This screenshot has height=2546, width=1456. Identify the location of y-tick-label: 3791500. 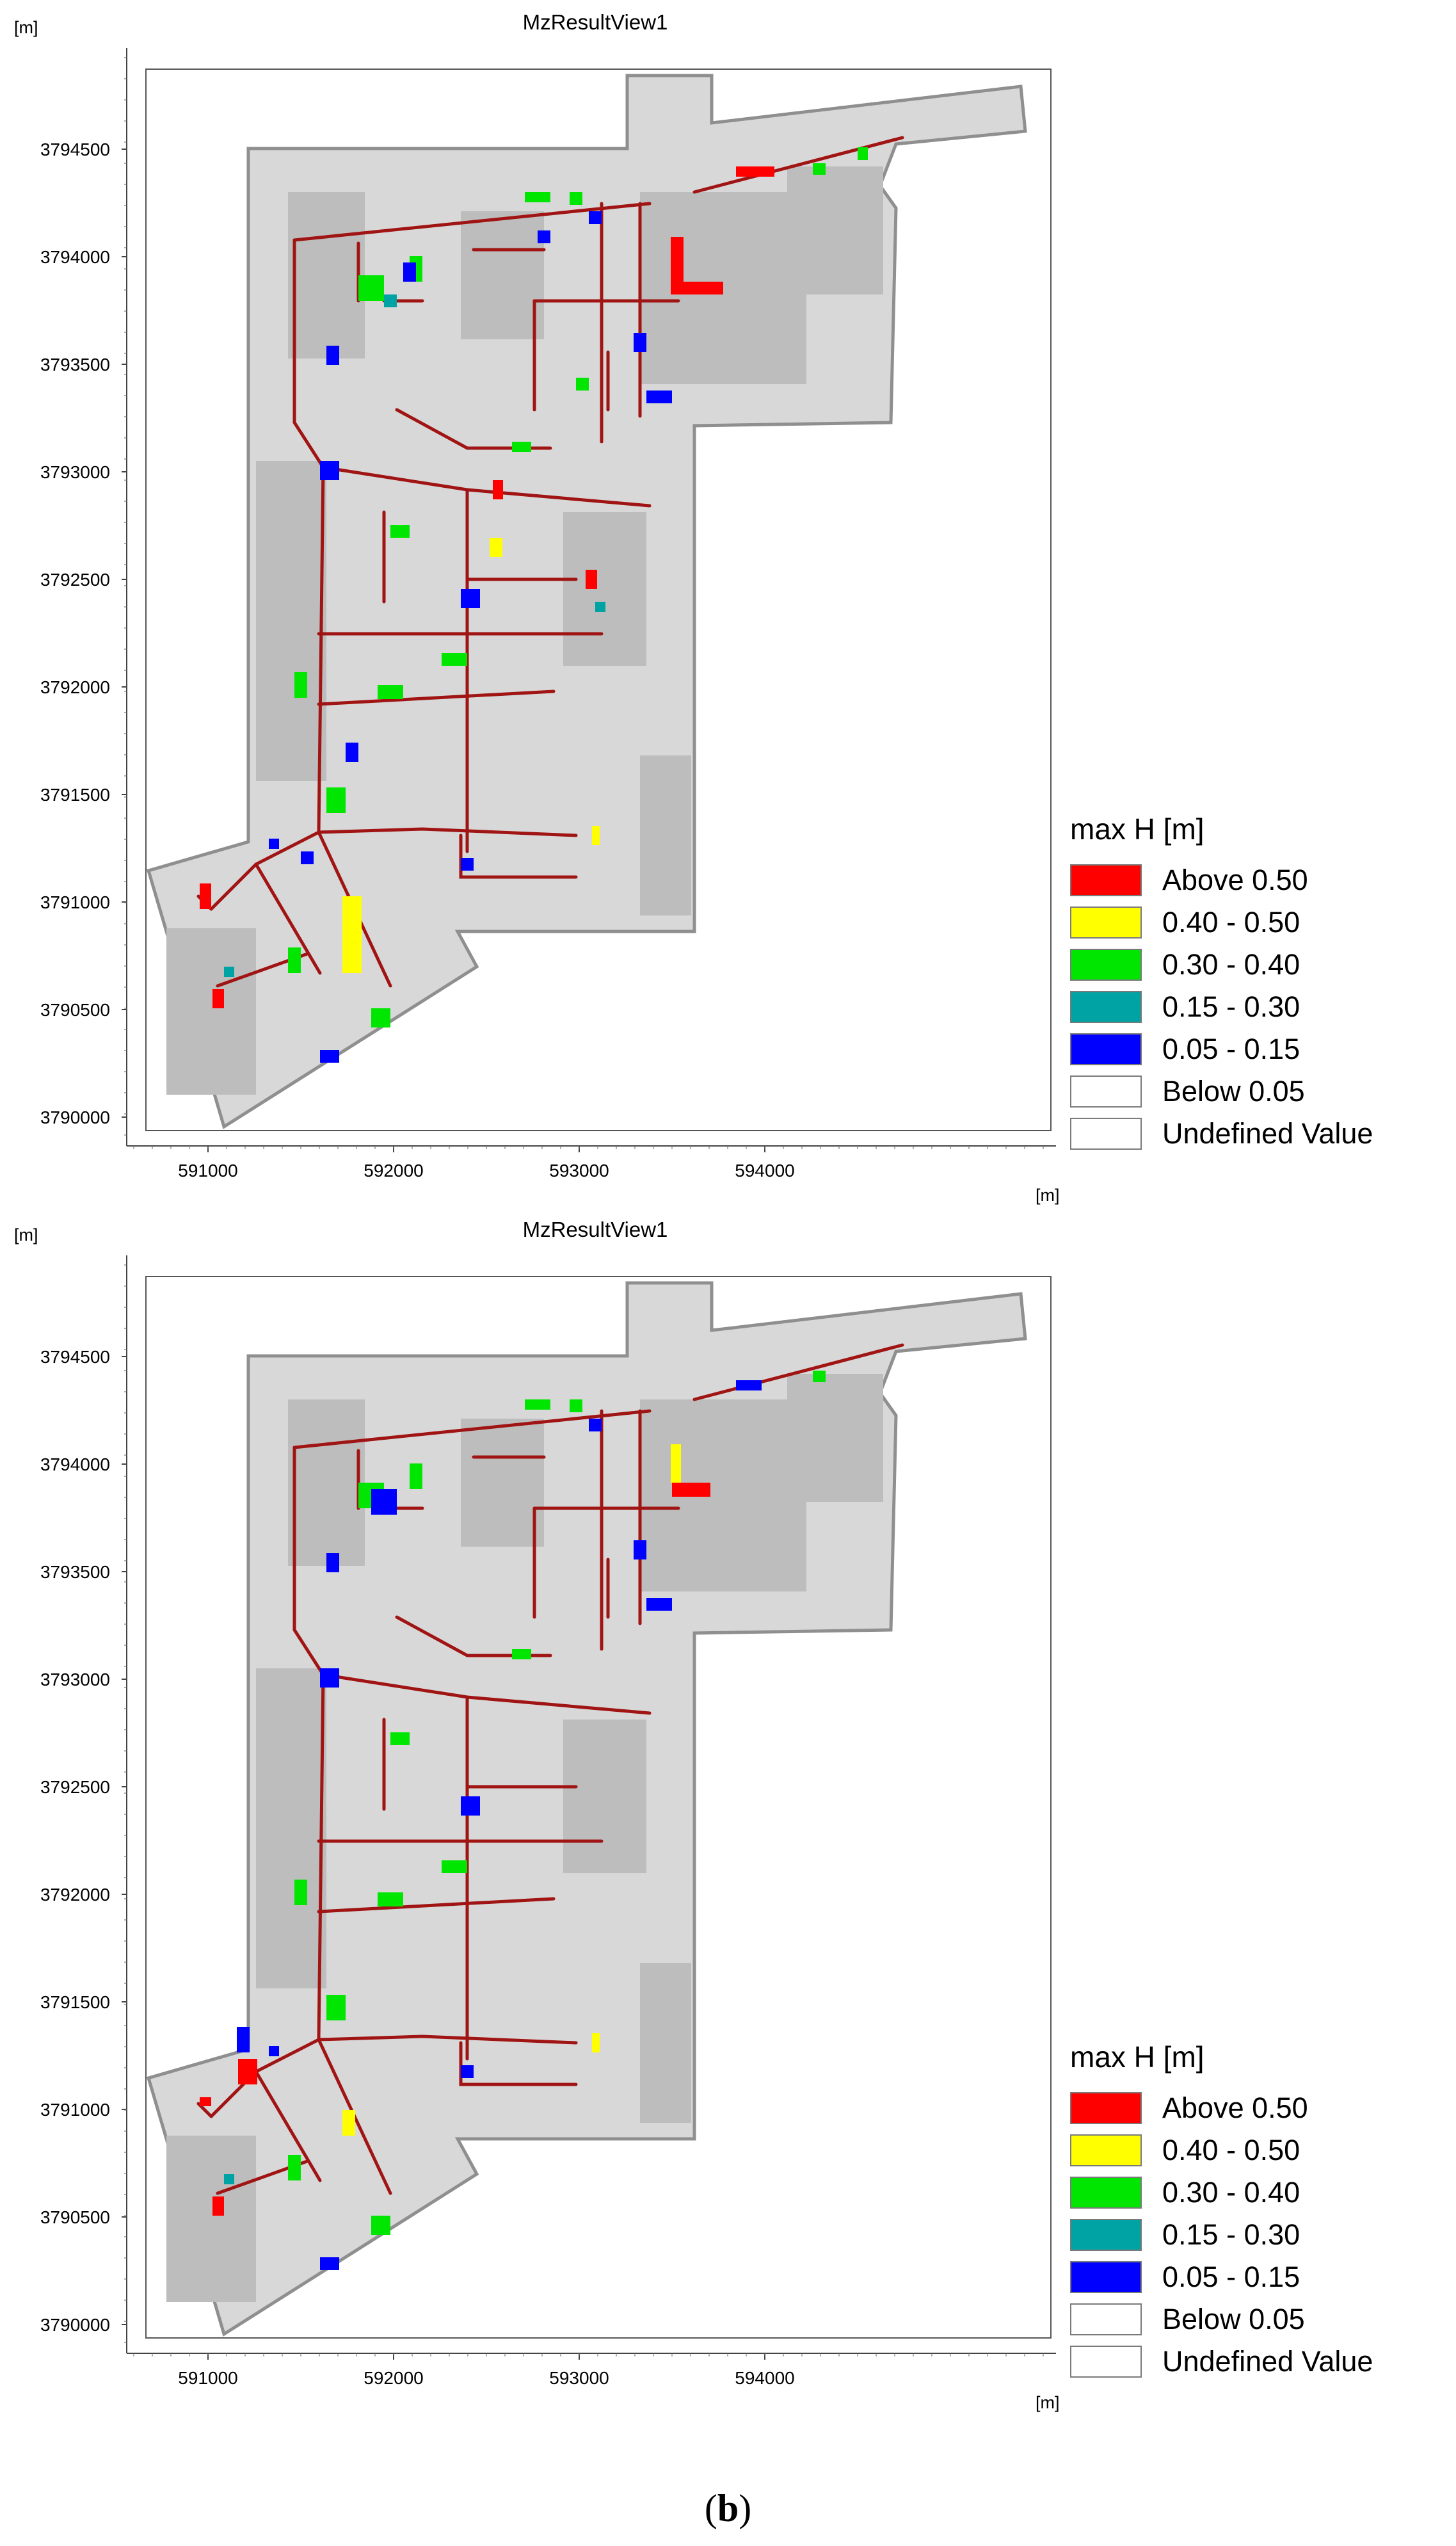
(75, 2002).